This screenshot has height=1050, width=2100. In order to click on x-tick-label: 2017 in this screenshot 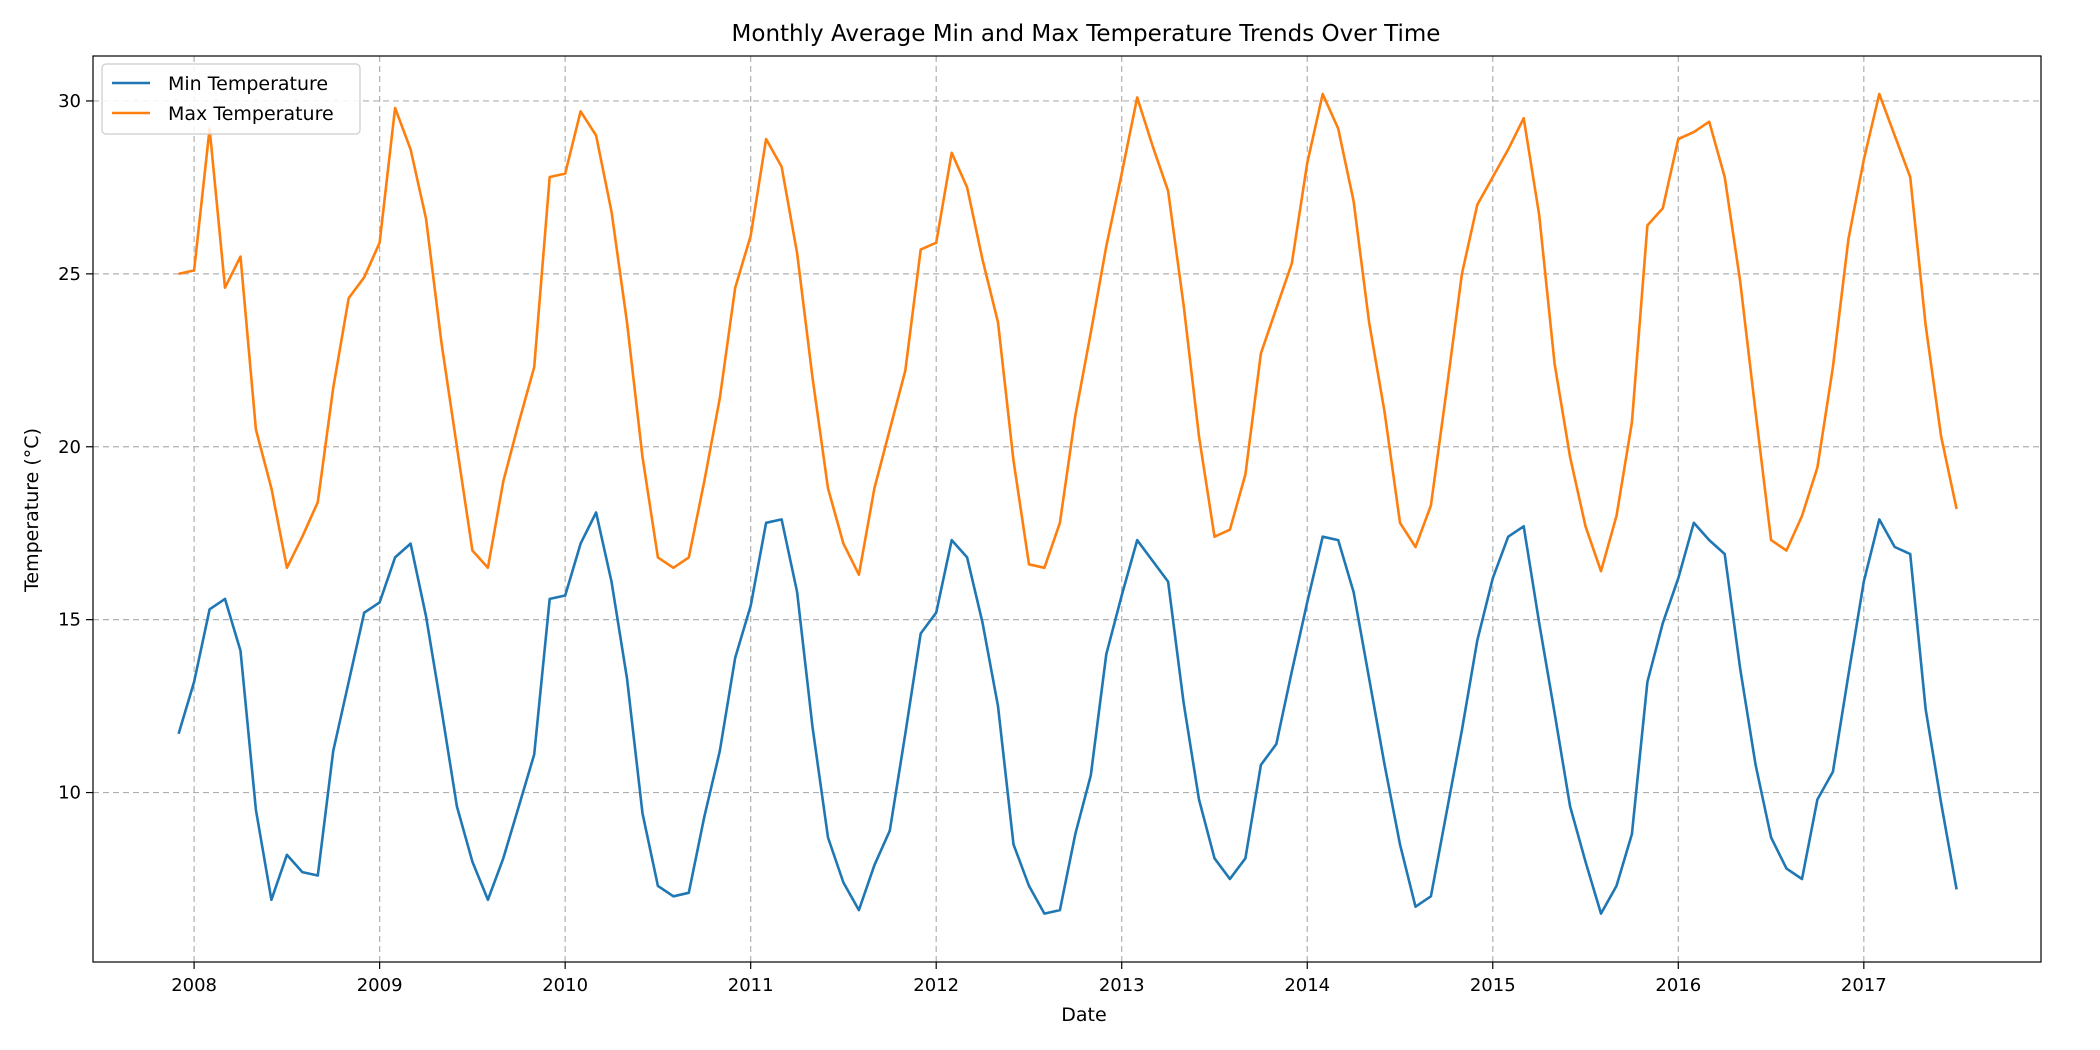, I will do `click(1864, 985)`.